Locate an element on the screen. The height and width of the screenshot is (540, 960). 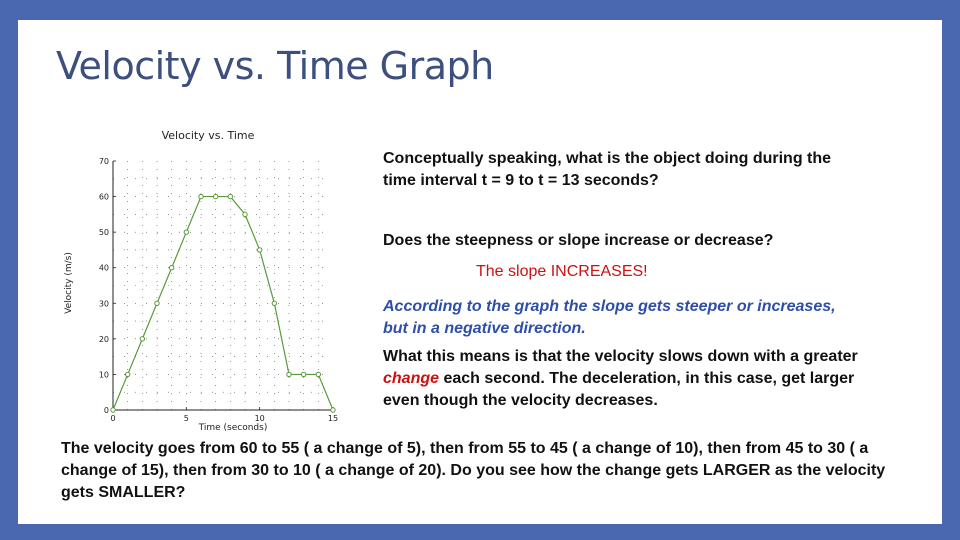
x-tick-label: 0 is located at coordinates (112, 418).